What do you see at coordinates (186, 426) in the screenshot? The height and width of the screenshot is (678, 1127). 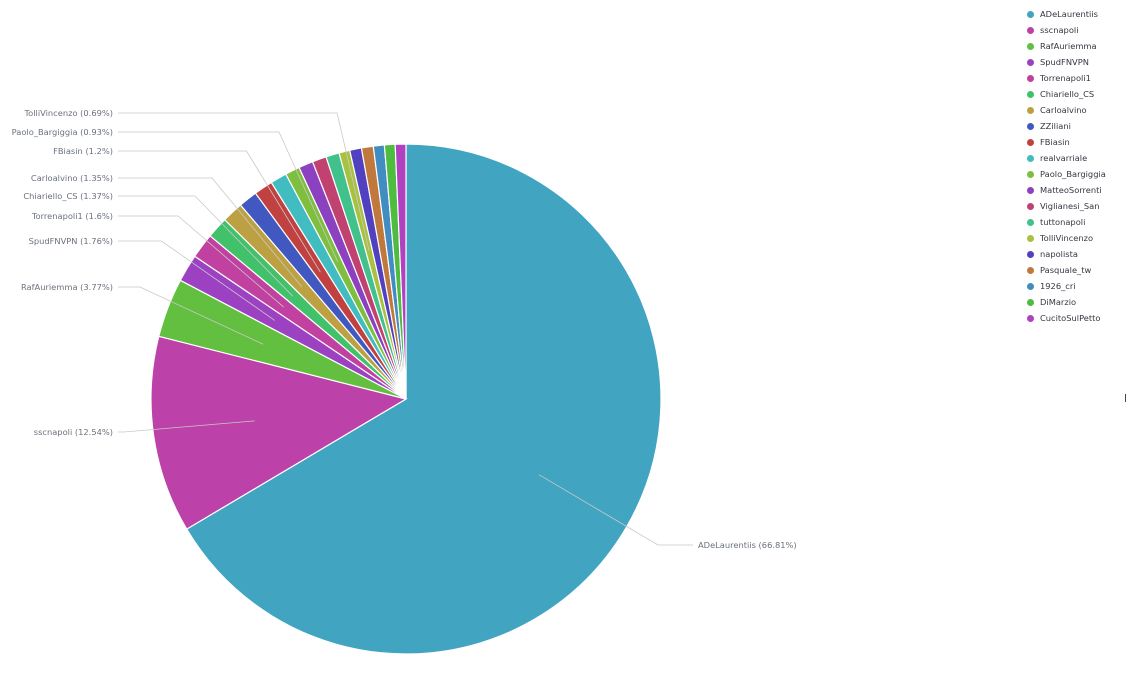 I see `leader-line-sscnapoli` at bounding box center [186, 426].